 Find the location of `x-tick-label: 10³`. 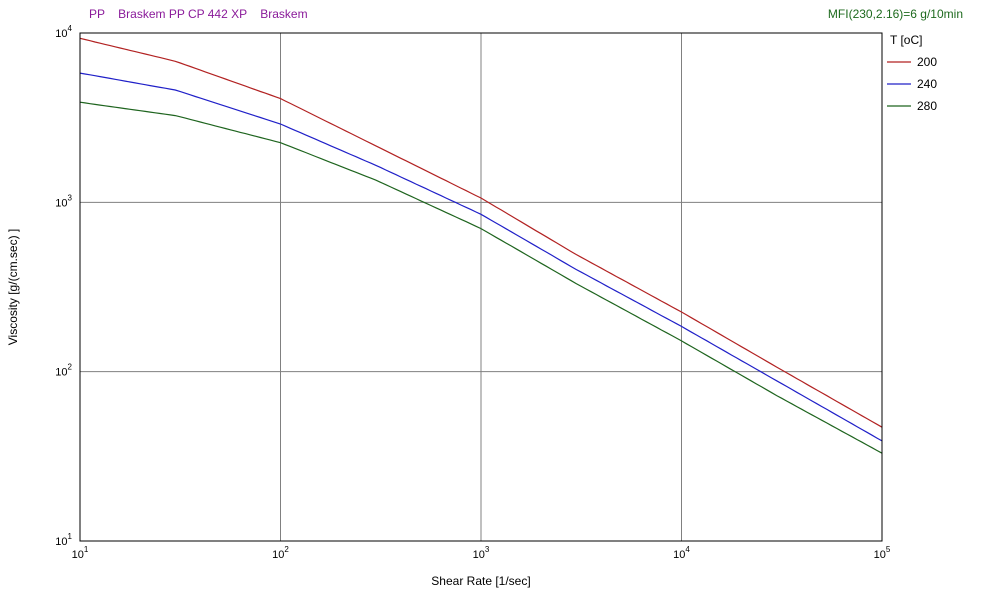

x-tick-label: 10³ is located at coordinates (481, 553).